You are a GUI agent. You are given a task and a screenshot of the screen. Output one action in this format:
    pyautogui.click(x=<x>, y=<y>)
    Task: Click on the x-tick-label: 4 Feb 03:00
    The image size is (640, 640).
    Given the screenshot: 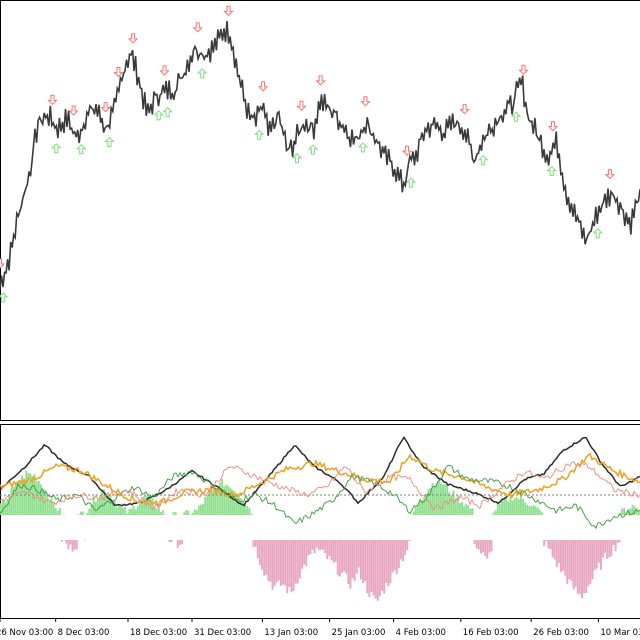 What is the action you would take?
    pyautogui.click(x=421, y=633)
    